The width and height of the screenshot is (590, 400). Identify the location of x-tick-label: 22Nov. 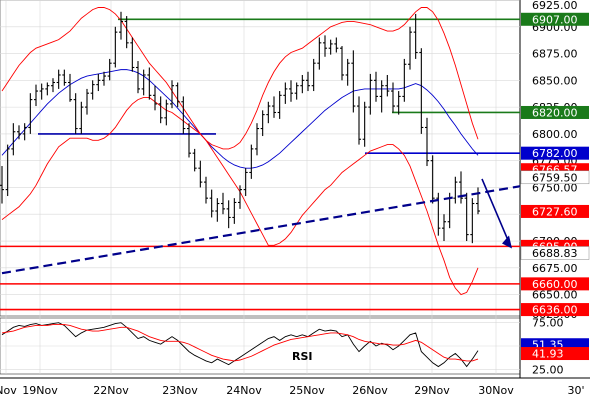
(111, 390).